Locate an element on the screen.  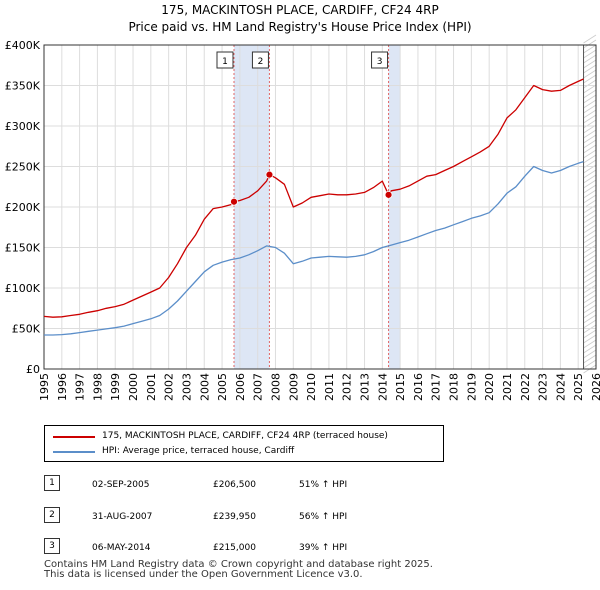
chart-sale-badge-text-1: 1 is located at coordinates (225, 62).